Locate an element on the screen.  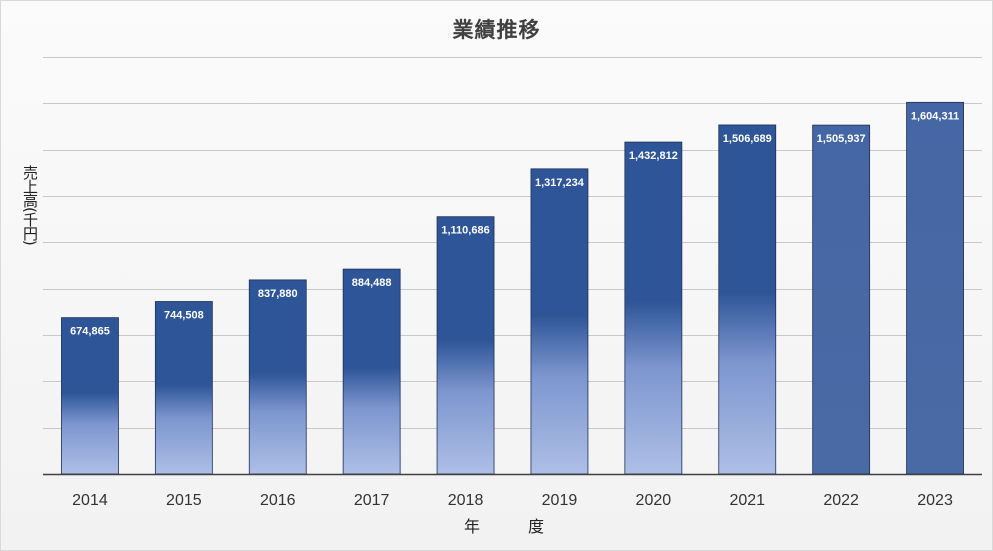
data-label-2019: 1,317,234 is located at coordinates (560, 183).